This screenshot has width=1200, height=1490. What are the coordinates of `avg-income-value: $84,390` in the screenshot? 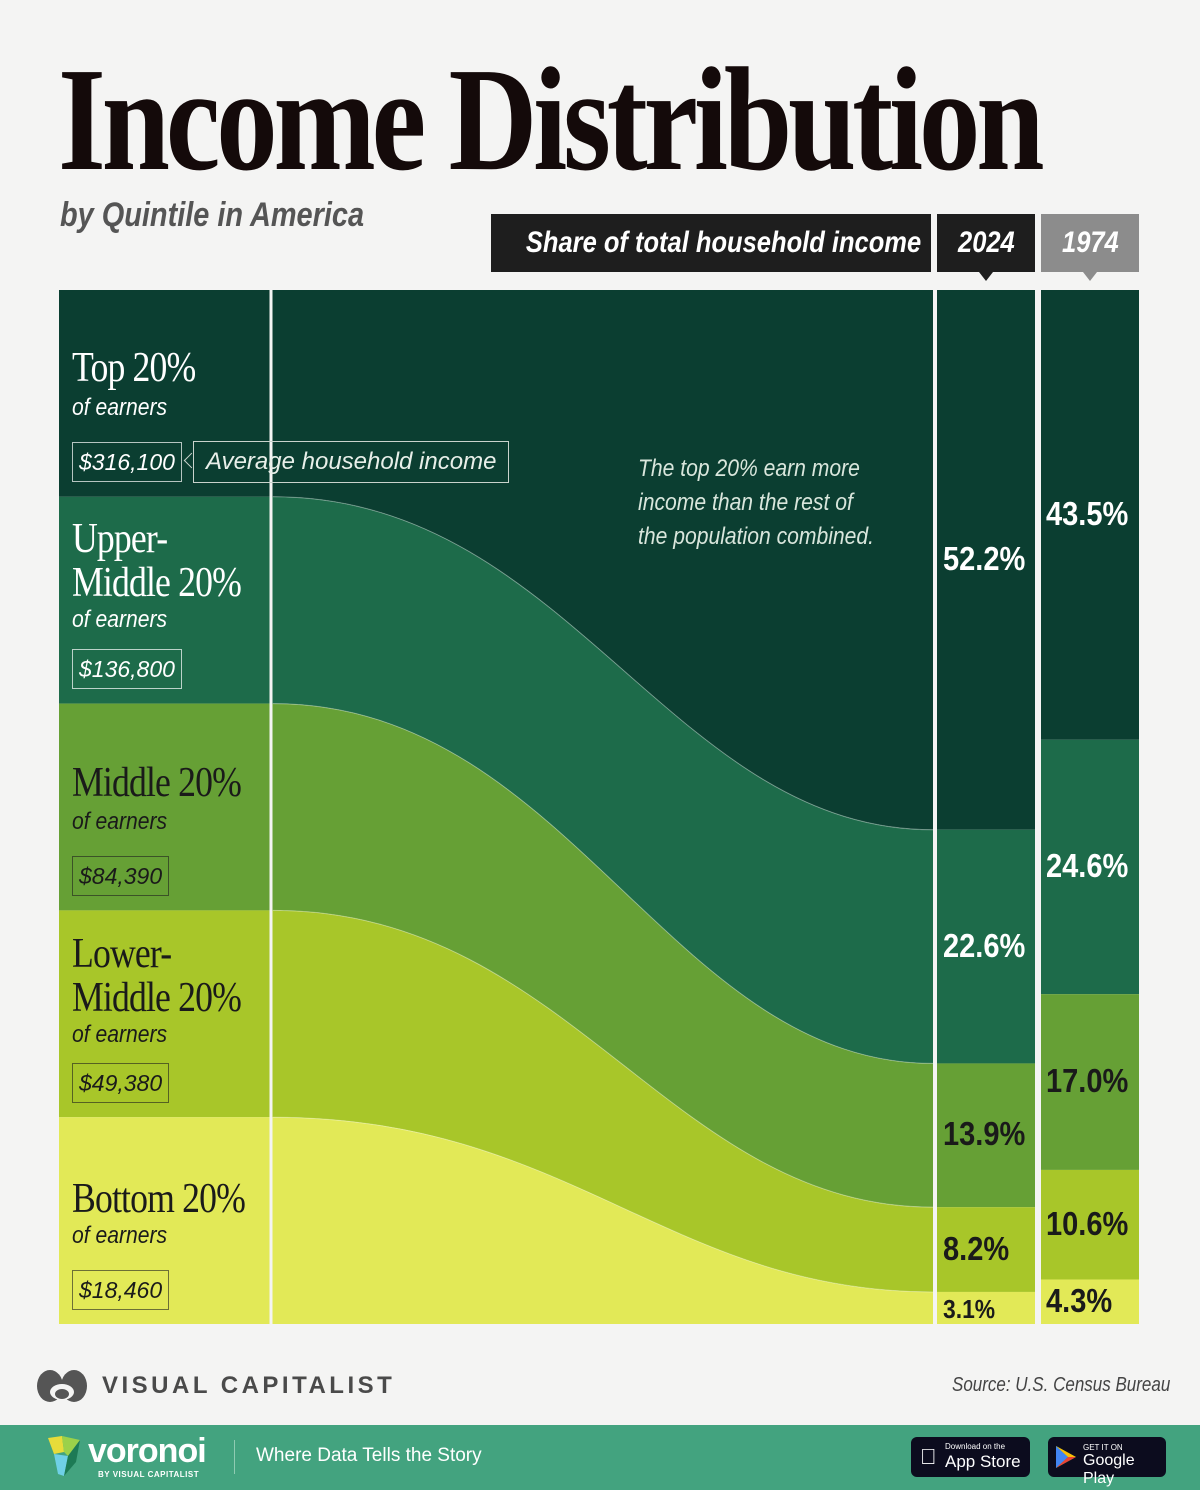 It's located at (121, 876).